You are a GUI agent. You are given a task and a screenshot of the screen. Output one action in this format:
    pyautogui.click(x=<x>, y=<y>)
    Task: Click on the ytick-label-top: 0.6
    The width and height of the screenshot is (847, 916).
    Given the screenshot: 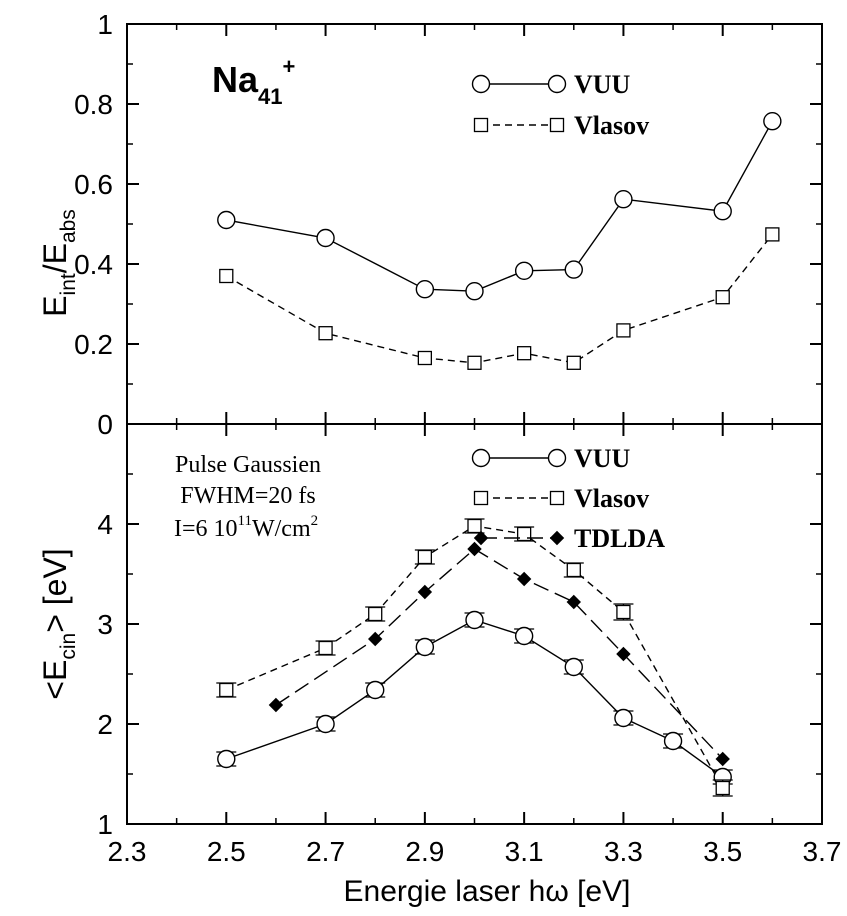 What is the action you would take?
    pyautogui.click(x=93, y=184)
    